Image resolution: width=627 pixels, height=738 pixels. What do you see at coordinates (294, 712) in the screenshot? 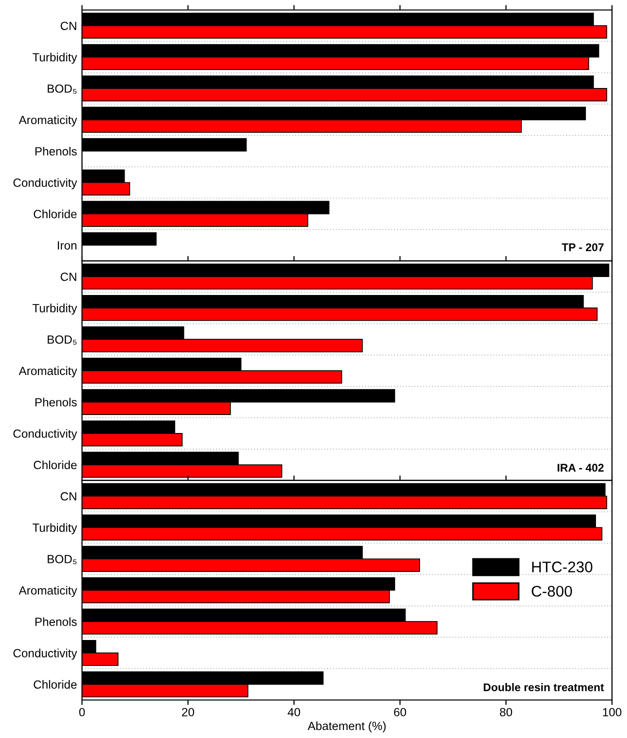
I see `x-tick-label: 40` at bounding box center [294, 712].